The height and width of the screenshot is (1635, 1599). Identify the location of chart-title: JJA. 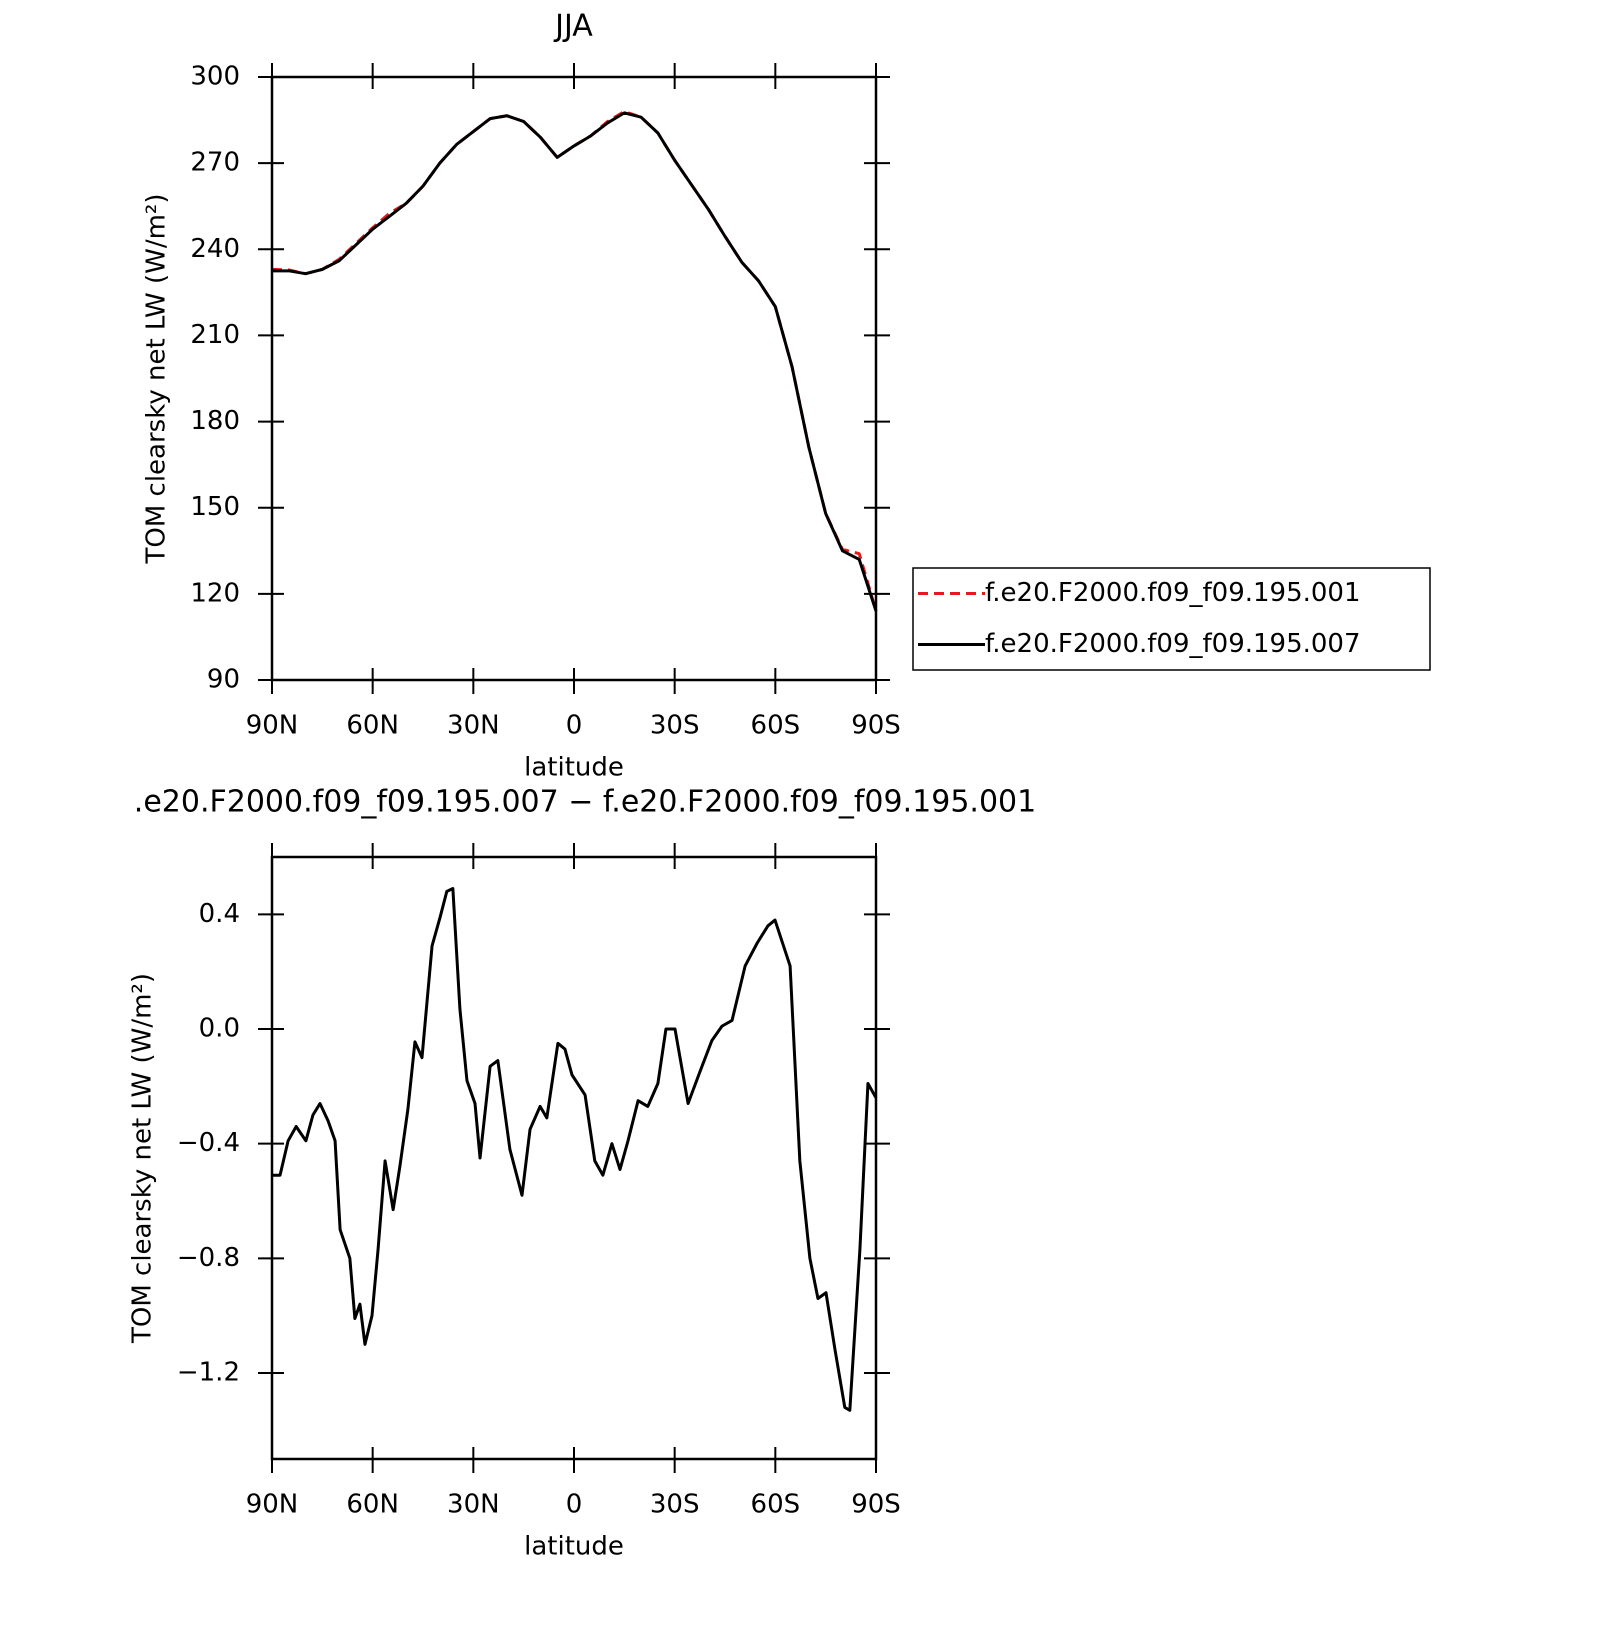
(573, 26).